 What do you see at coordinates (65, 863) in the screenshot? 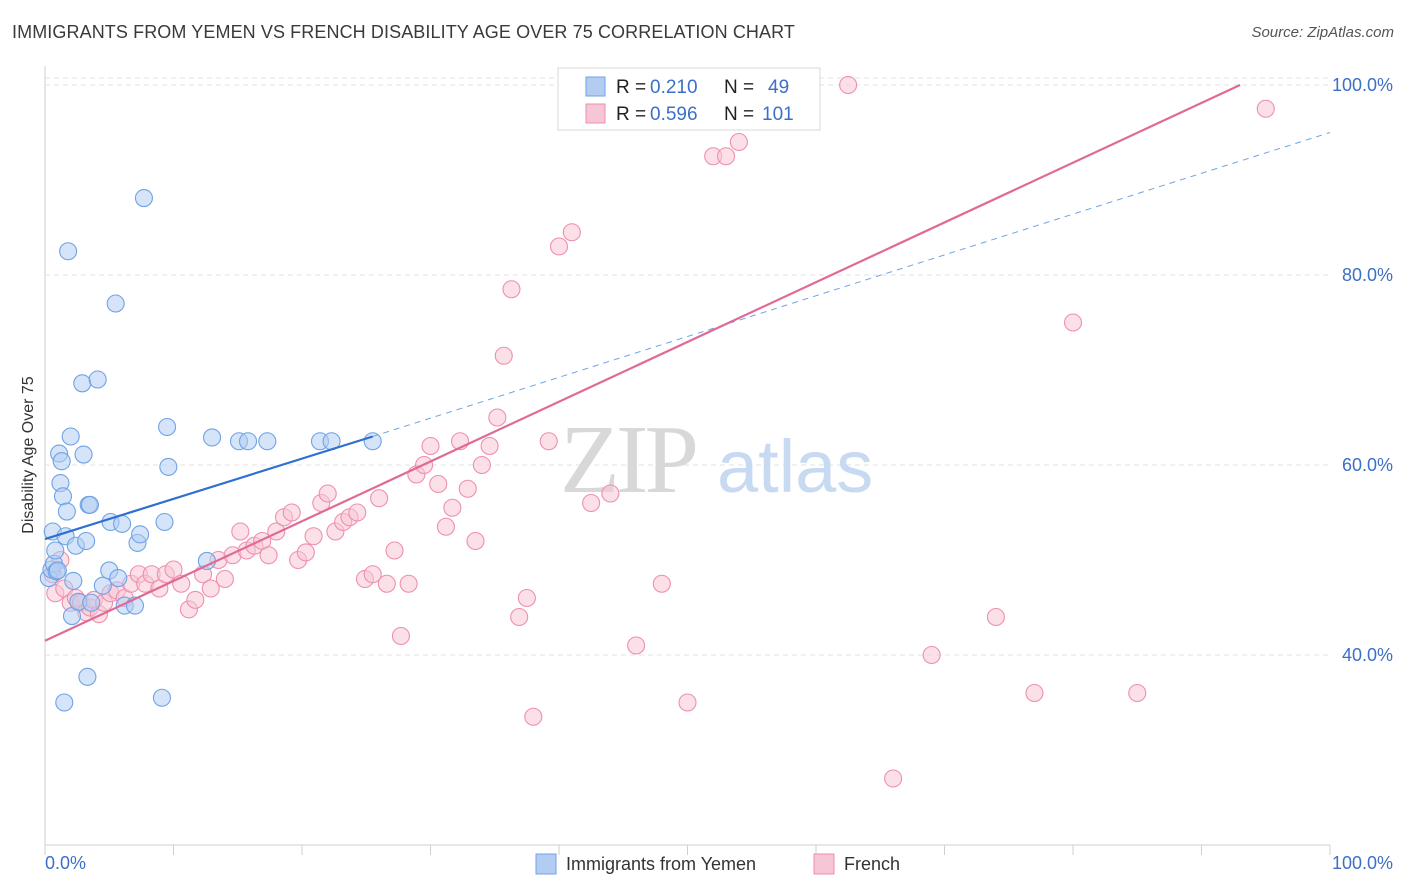
I see `x-tick-label: 0.0%` at bounding box center [65, 863].